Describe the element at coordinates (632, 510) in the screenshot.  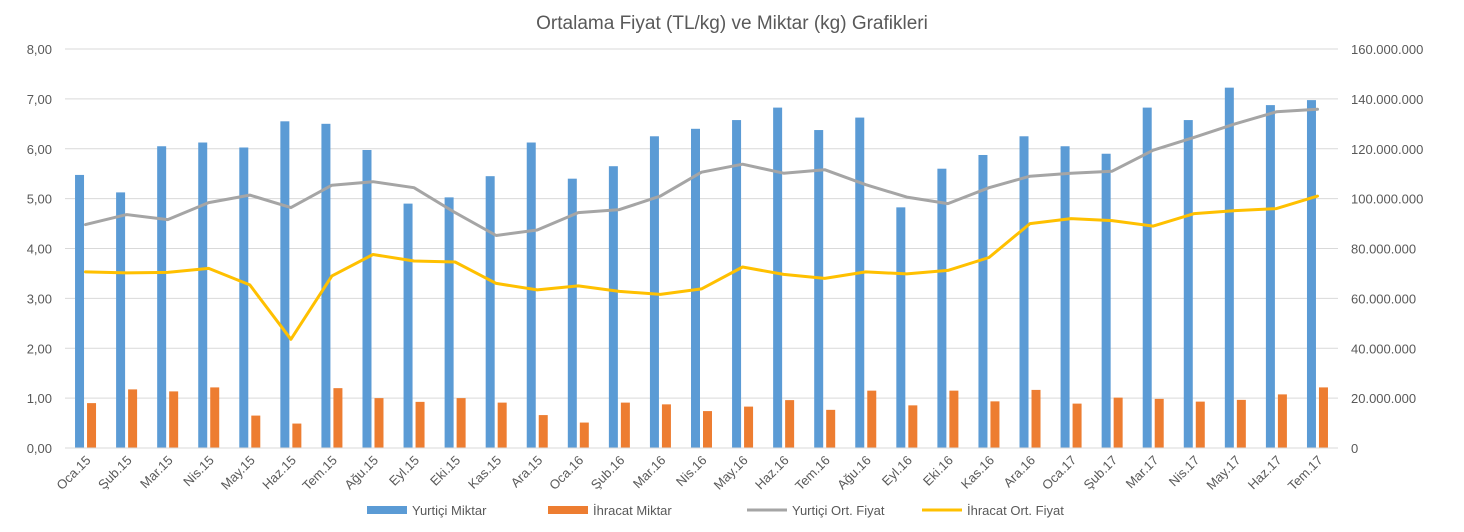
I see `legend-label: İhracat Miktar` at that location.